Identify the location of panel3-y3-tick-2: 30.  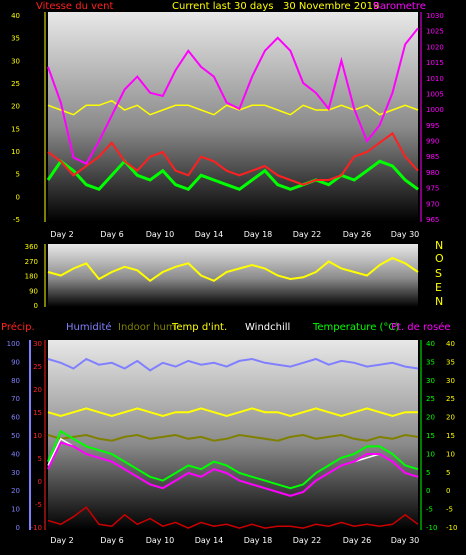
(450, 381).